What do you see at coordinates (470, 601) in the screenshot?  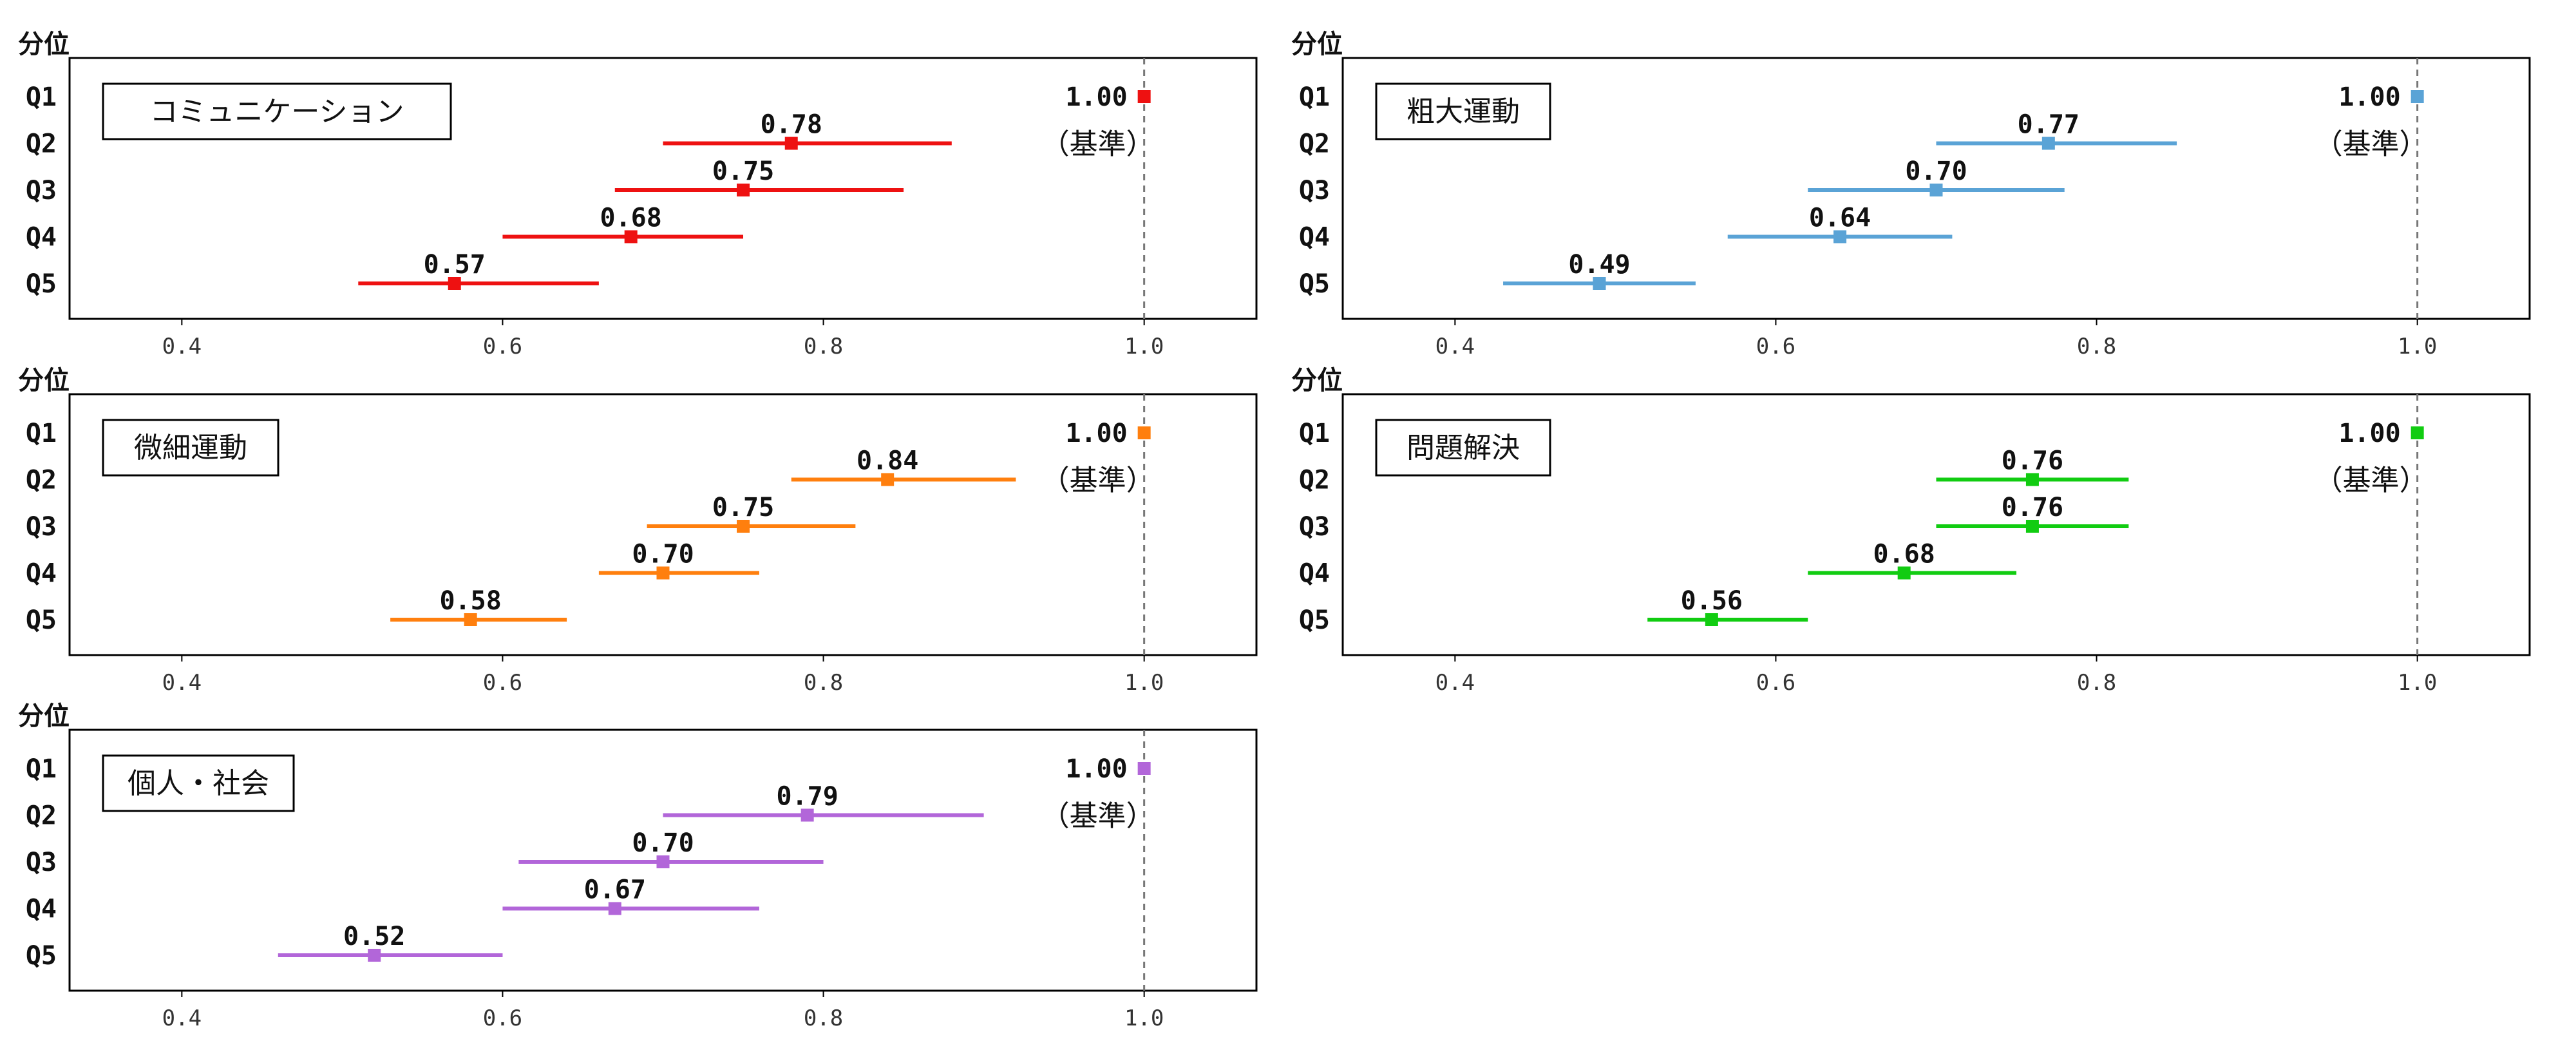 I see `value-label: 0.58` at bounding box center [470, 601].